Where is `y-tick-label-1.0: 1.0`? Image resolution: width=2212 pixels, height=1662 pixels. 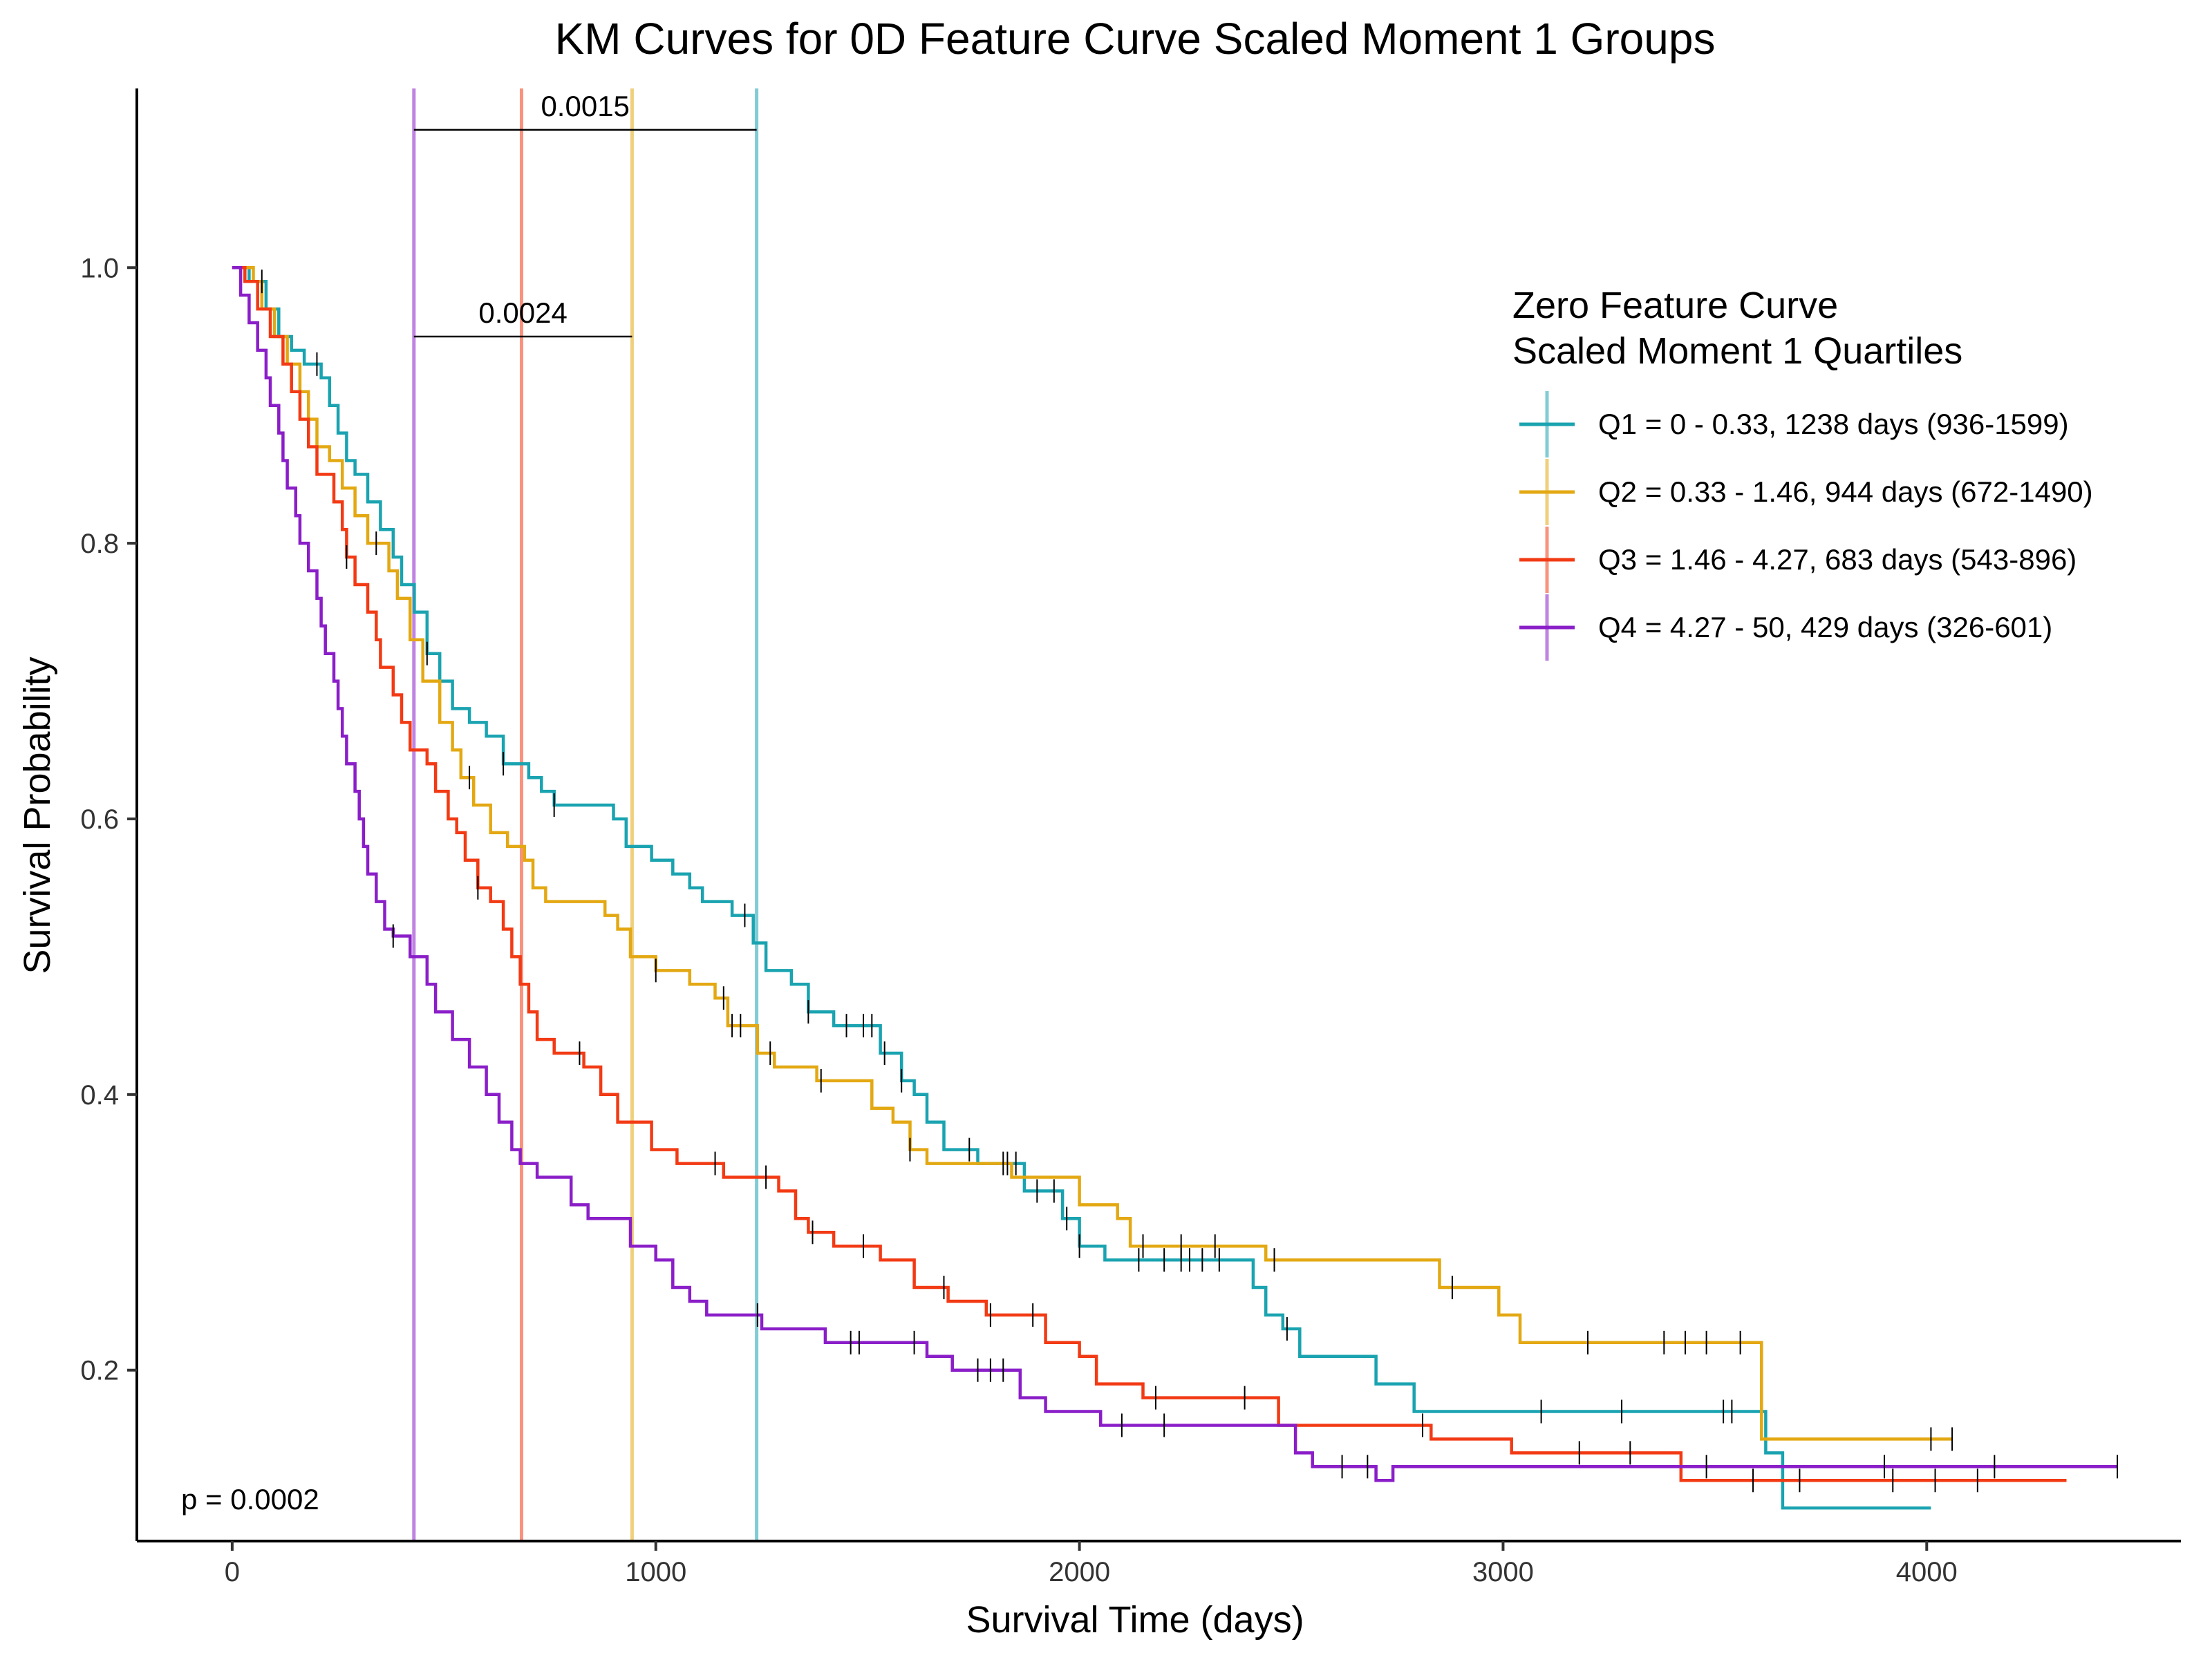 y-tick-label-1.0: 1.0 is located at coordinates (99, 268).